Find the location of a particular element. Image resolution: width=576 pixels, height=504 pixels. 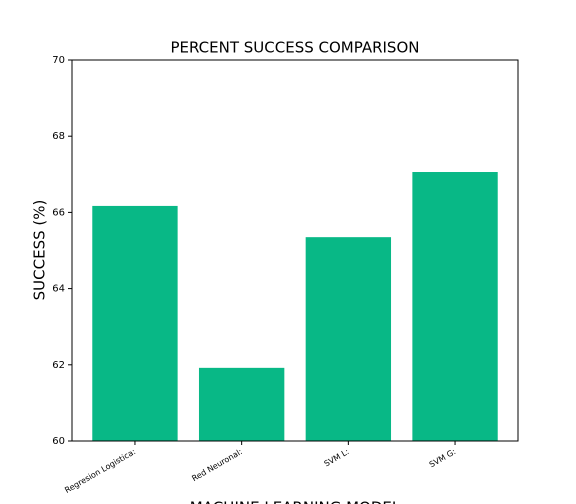

x-tick-label: Regresion Logistica: is located at coordinates (100, 471).